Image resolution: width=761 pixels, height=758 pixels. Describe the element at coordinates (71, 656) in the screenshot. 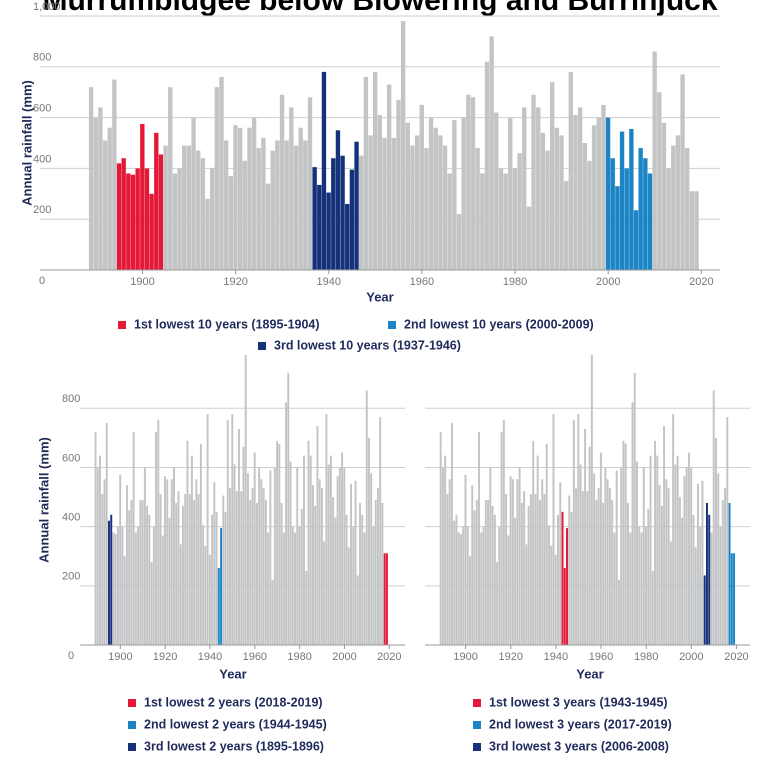

I see `y-tick-label: 0` at that location.